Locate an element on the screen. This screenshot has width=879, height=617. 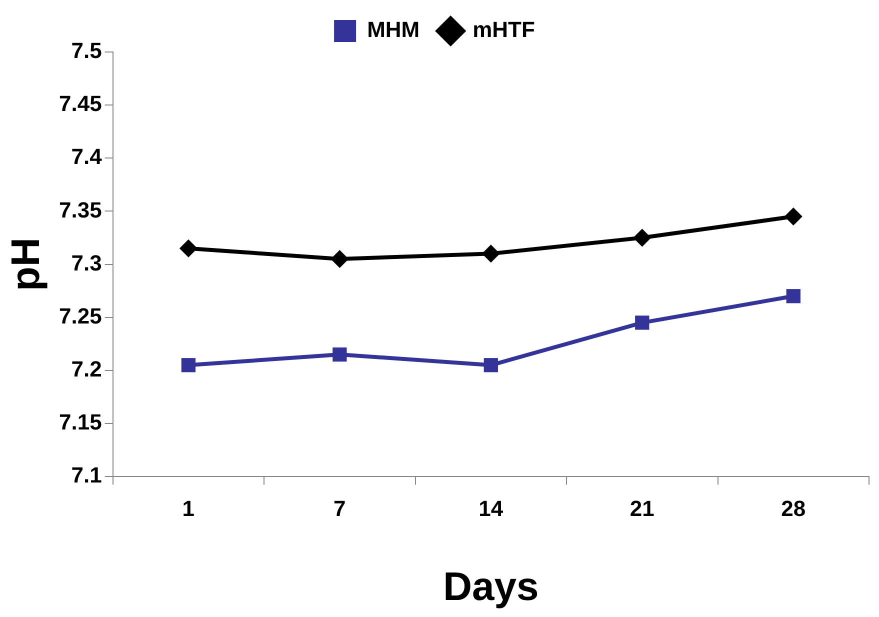
y-axis-title: pH is located at coordinates (26, 264).